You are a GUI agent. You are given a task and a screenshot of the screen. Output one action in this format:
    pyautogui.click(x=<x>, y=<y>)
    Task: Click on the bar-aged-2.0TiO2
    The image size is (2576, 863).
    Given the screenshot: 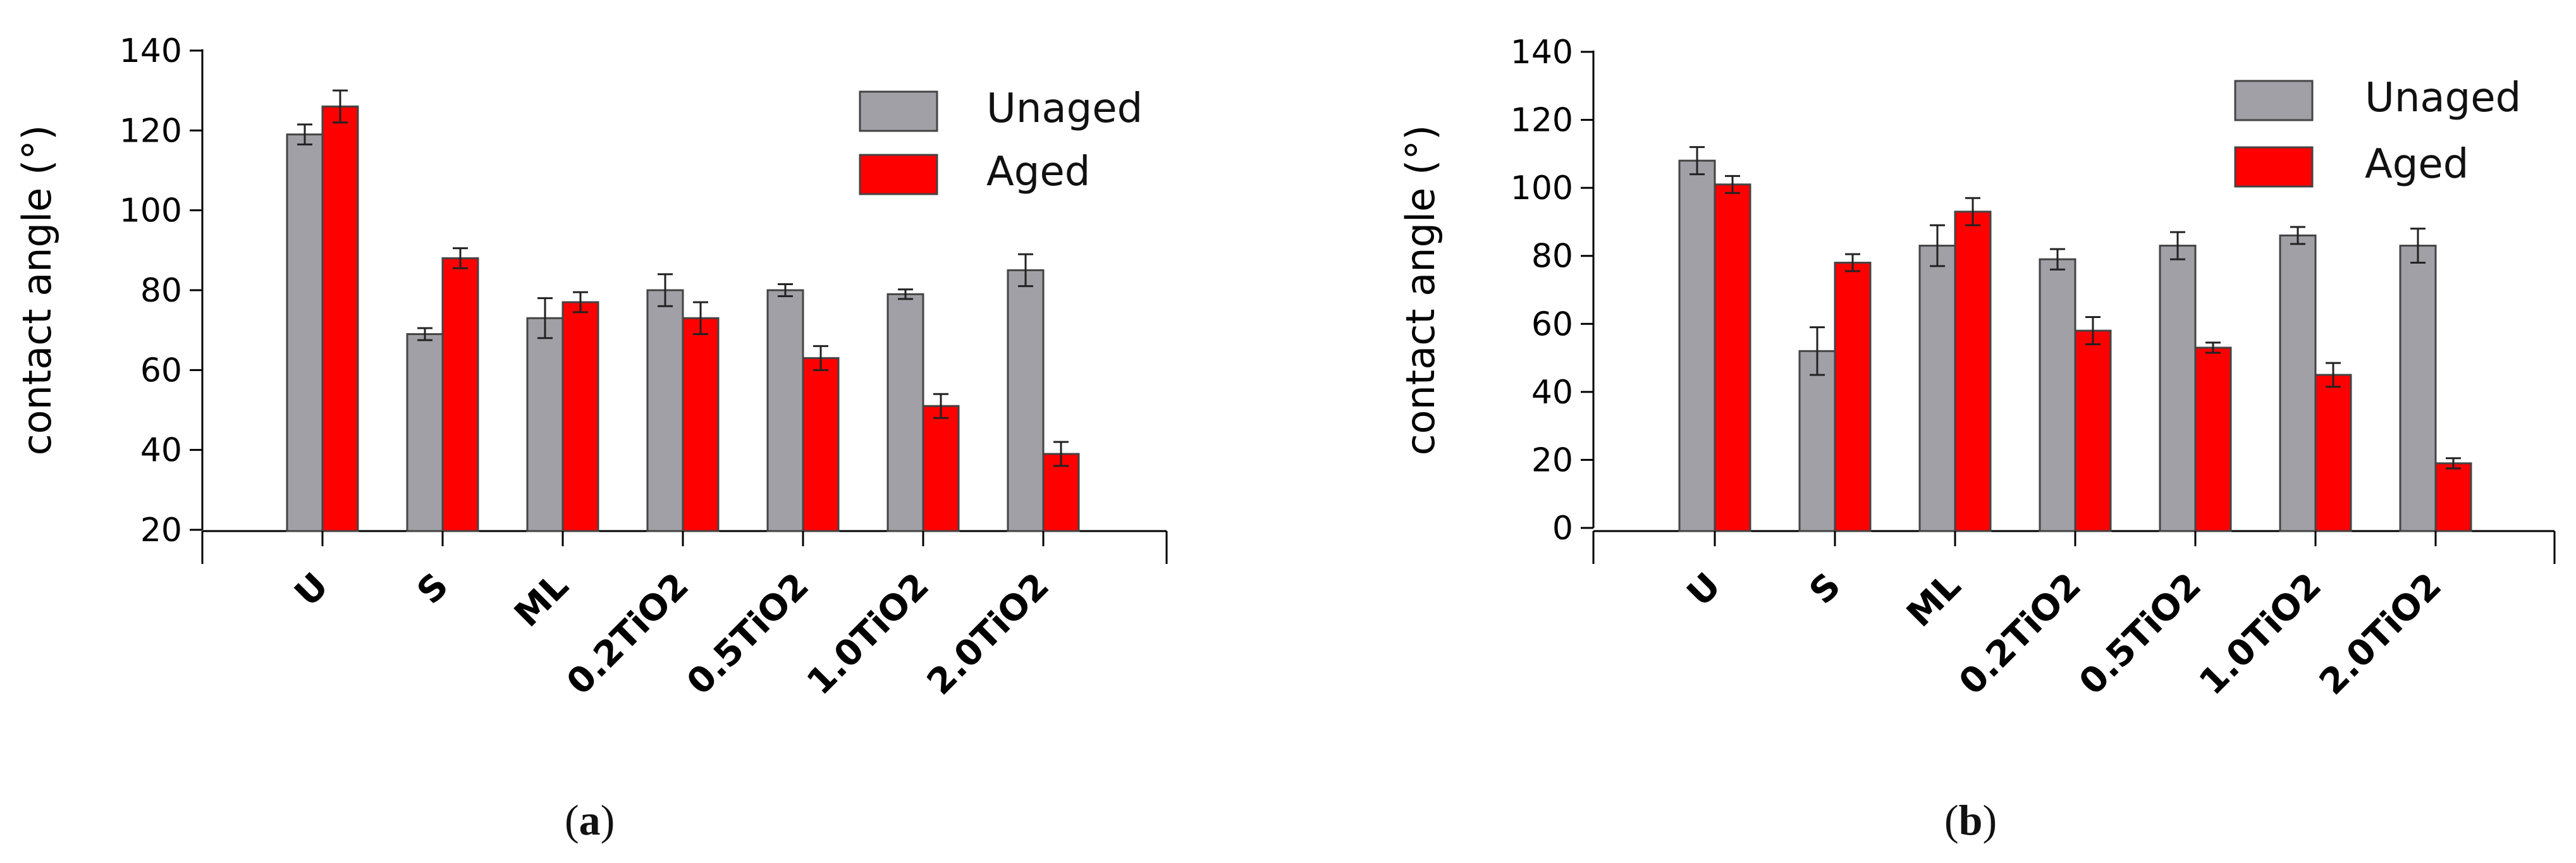 What is the action you would take?
    pyautogui.click(x=2453, y=497)
    